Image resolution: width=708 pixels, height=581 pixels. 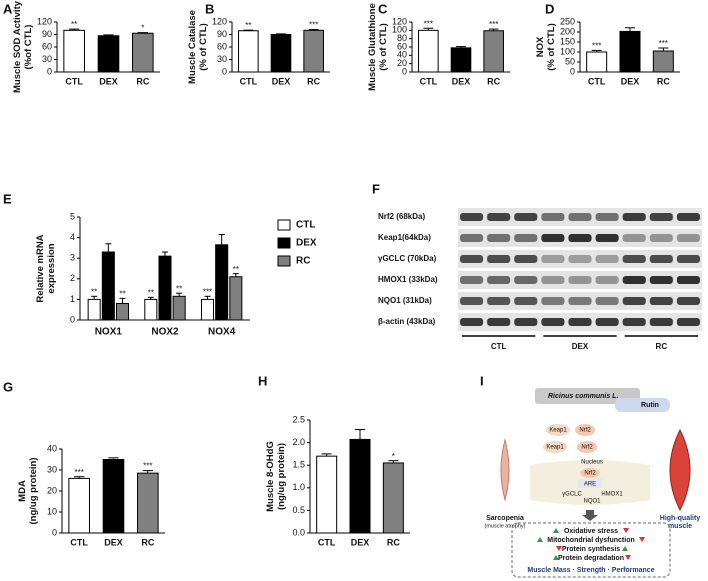 I want to click on are: ARE, so click(x=590, y=485).